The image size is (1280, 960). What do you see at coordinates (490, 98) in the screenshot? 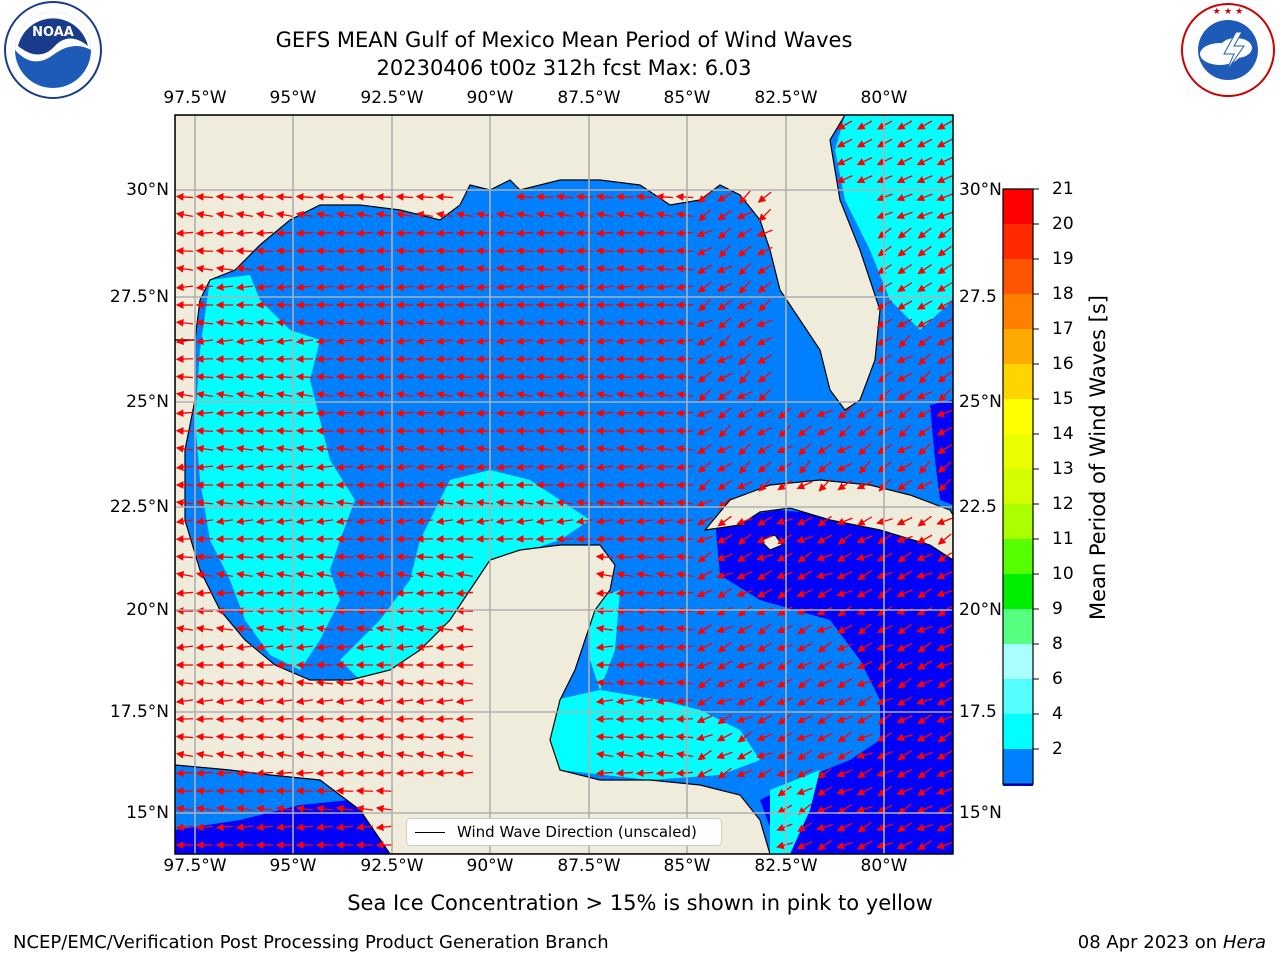
I see `lon-tick-top: 90°W` at bounding box center [490, 98].